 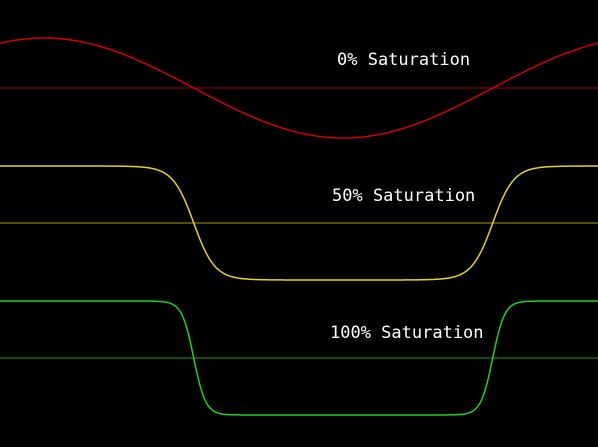 What do you see at coordinates (403, 60) in the screenshot?
I see `label-0: 0% Saturation` at bounding box center [403, 60].